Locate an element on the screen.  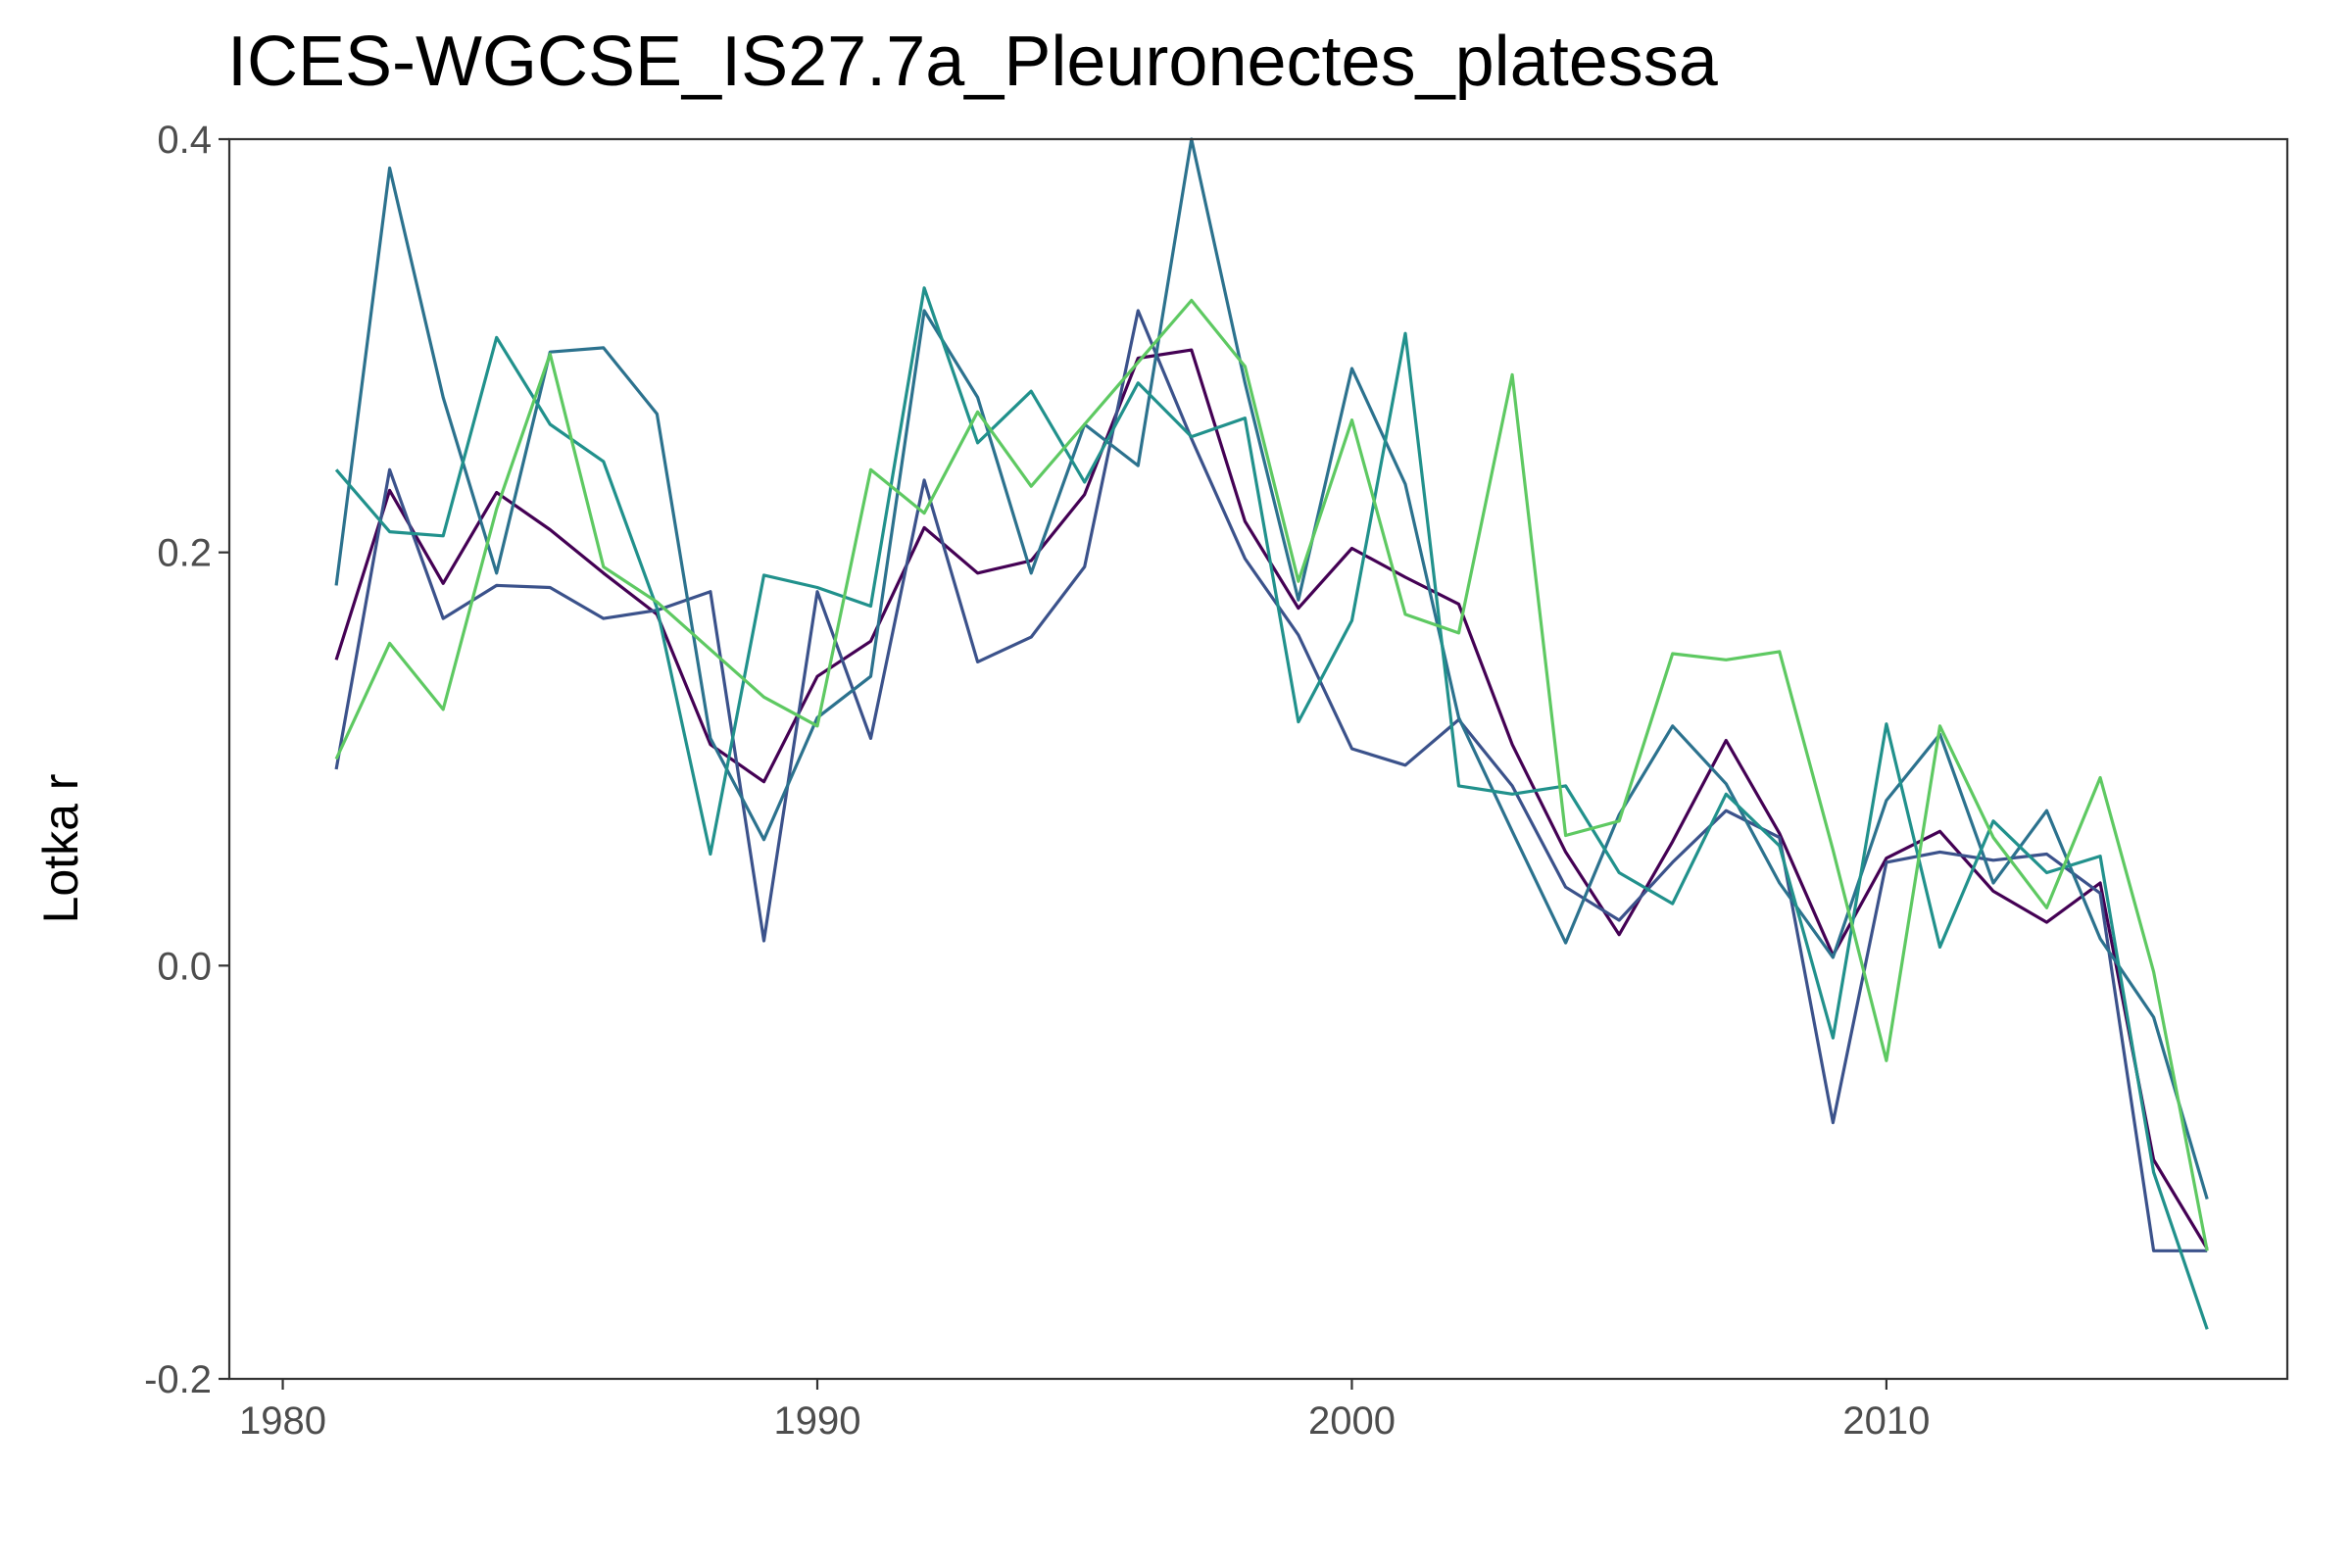
x-tick-label: 1980 is located at coordinates (282, 1421).